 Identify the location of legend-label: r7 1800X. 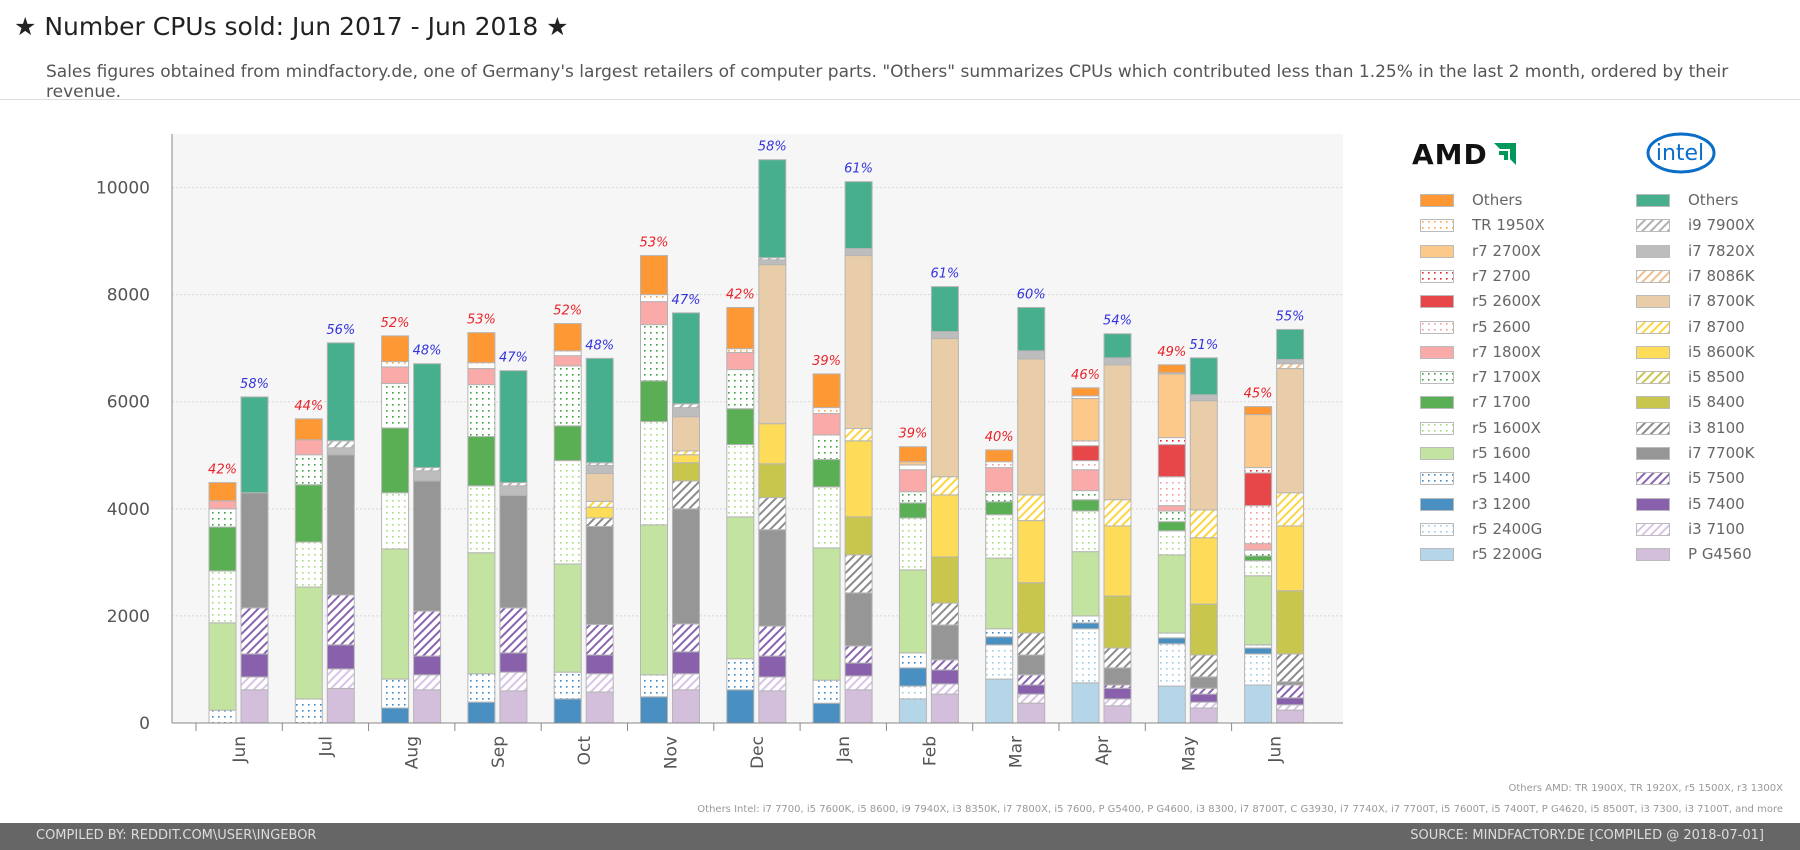
(1506, 351).